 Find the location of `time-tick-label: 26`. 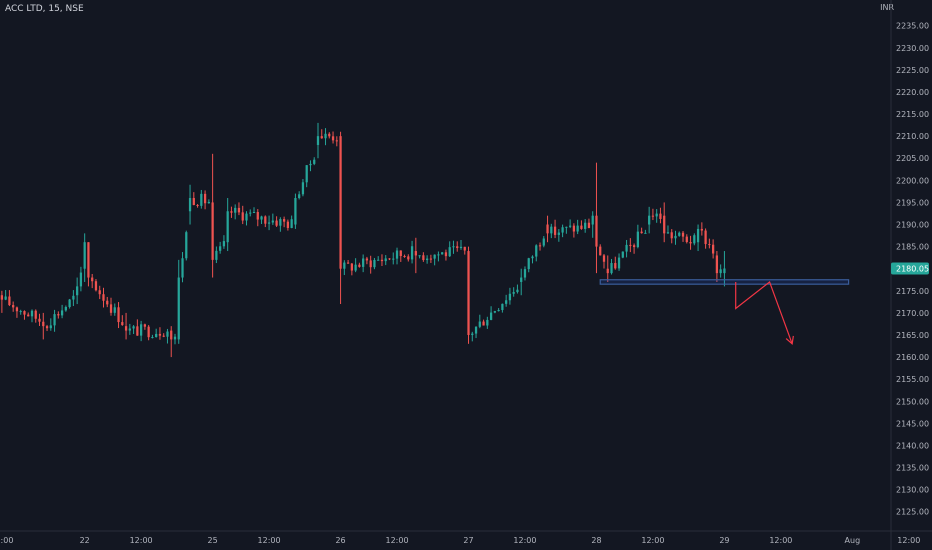

time-tick-label: 26 is located at coordinates (340, 540).